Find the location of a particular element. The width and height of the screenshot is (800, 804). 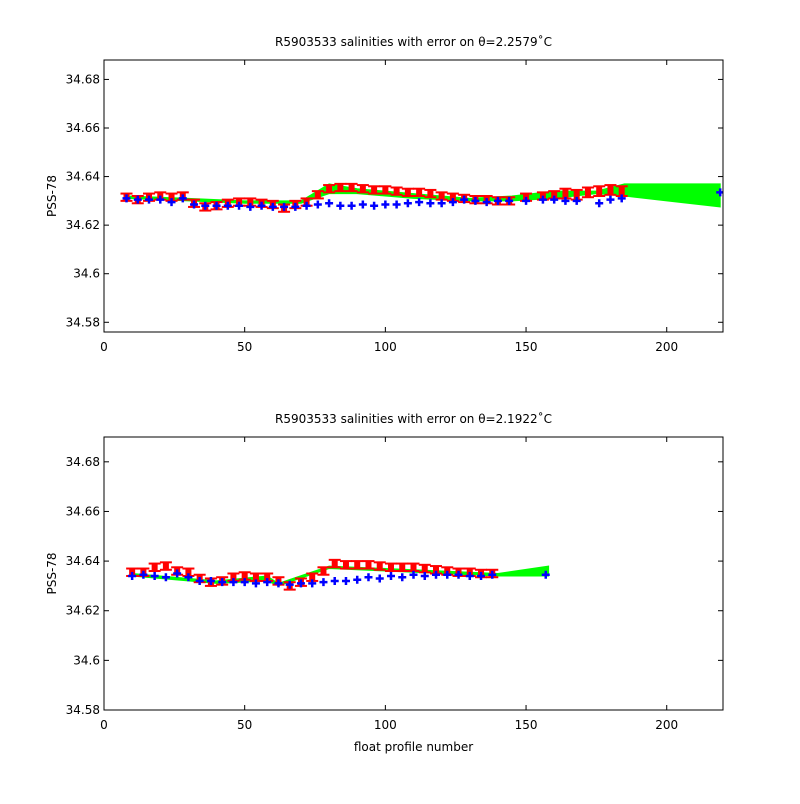

y-tick-label: 34.68 is located at coordinates (83, 462).